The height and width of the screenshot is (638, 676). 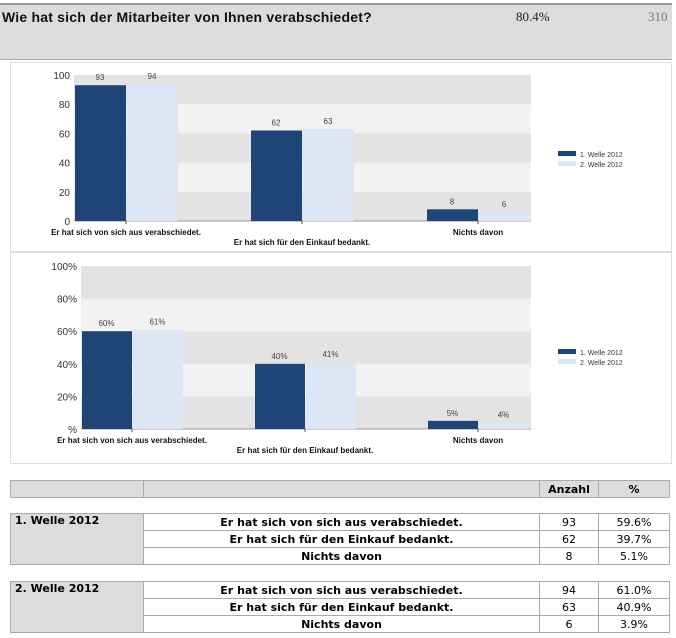 I want to click on table-row: Nichts davon 6 3.9%, so click(x=340, y=624).